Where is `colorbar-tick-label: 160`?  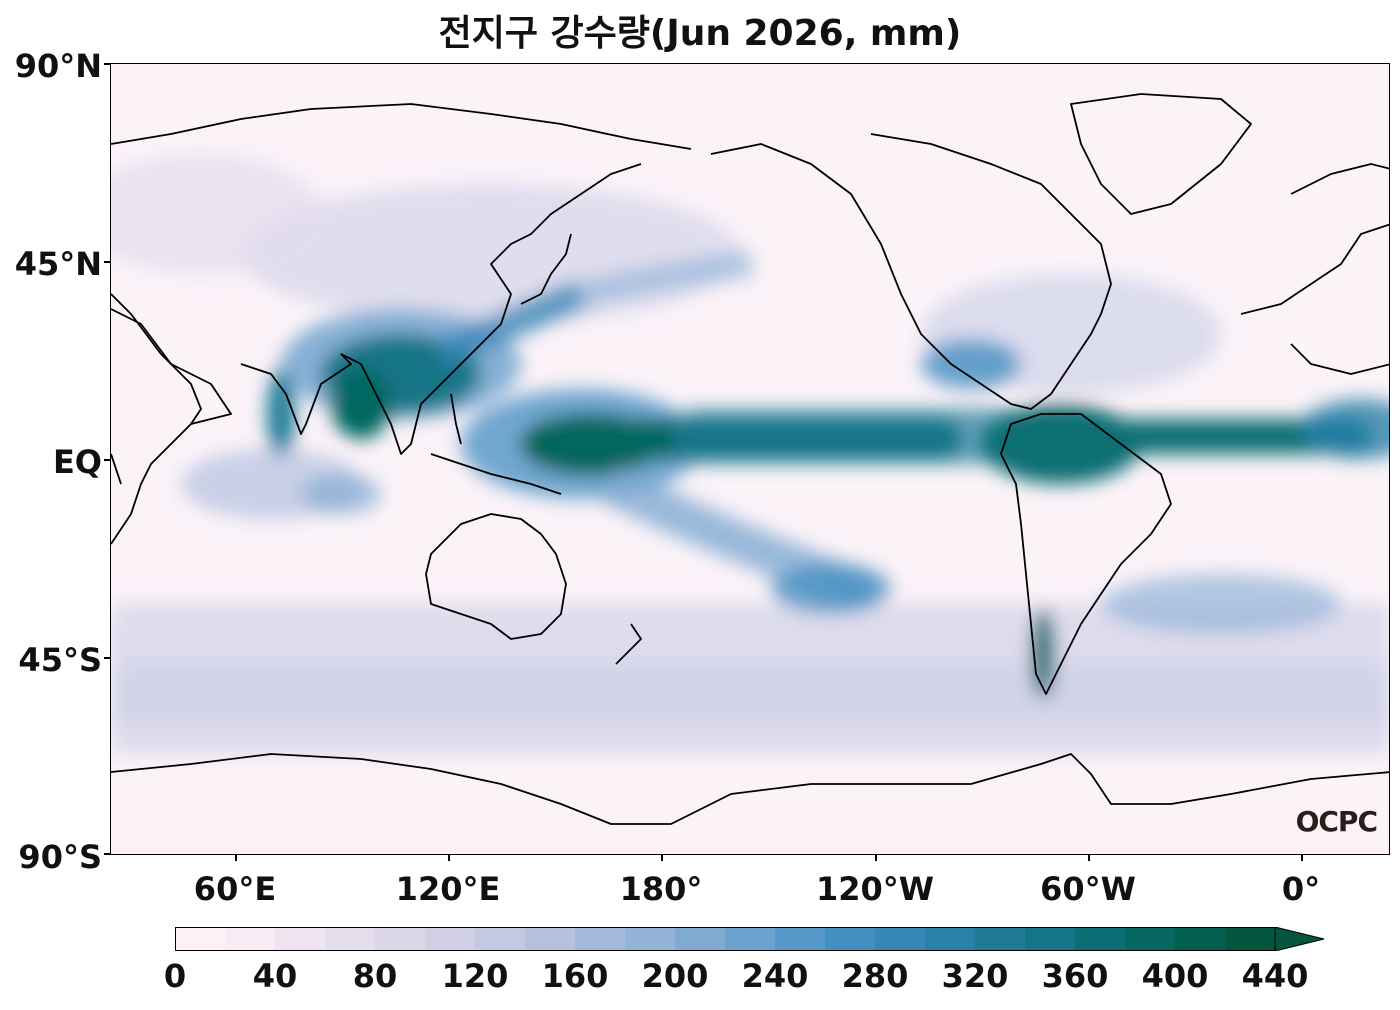
colorbar-tick-label: 160 is located at coordinates (575, 976).